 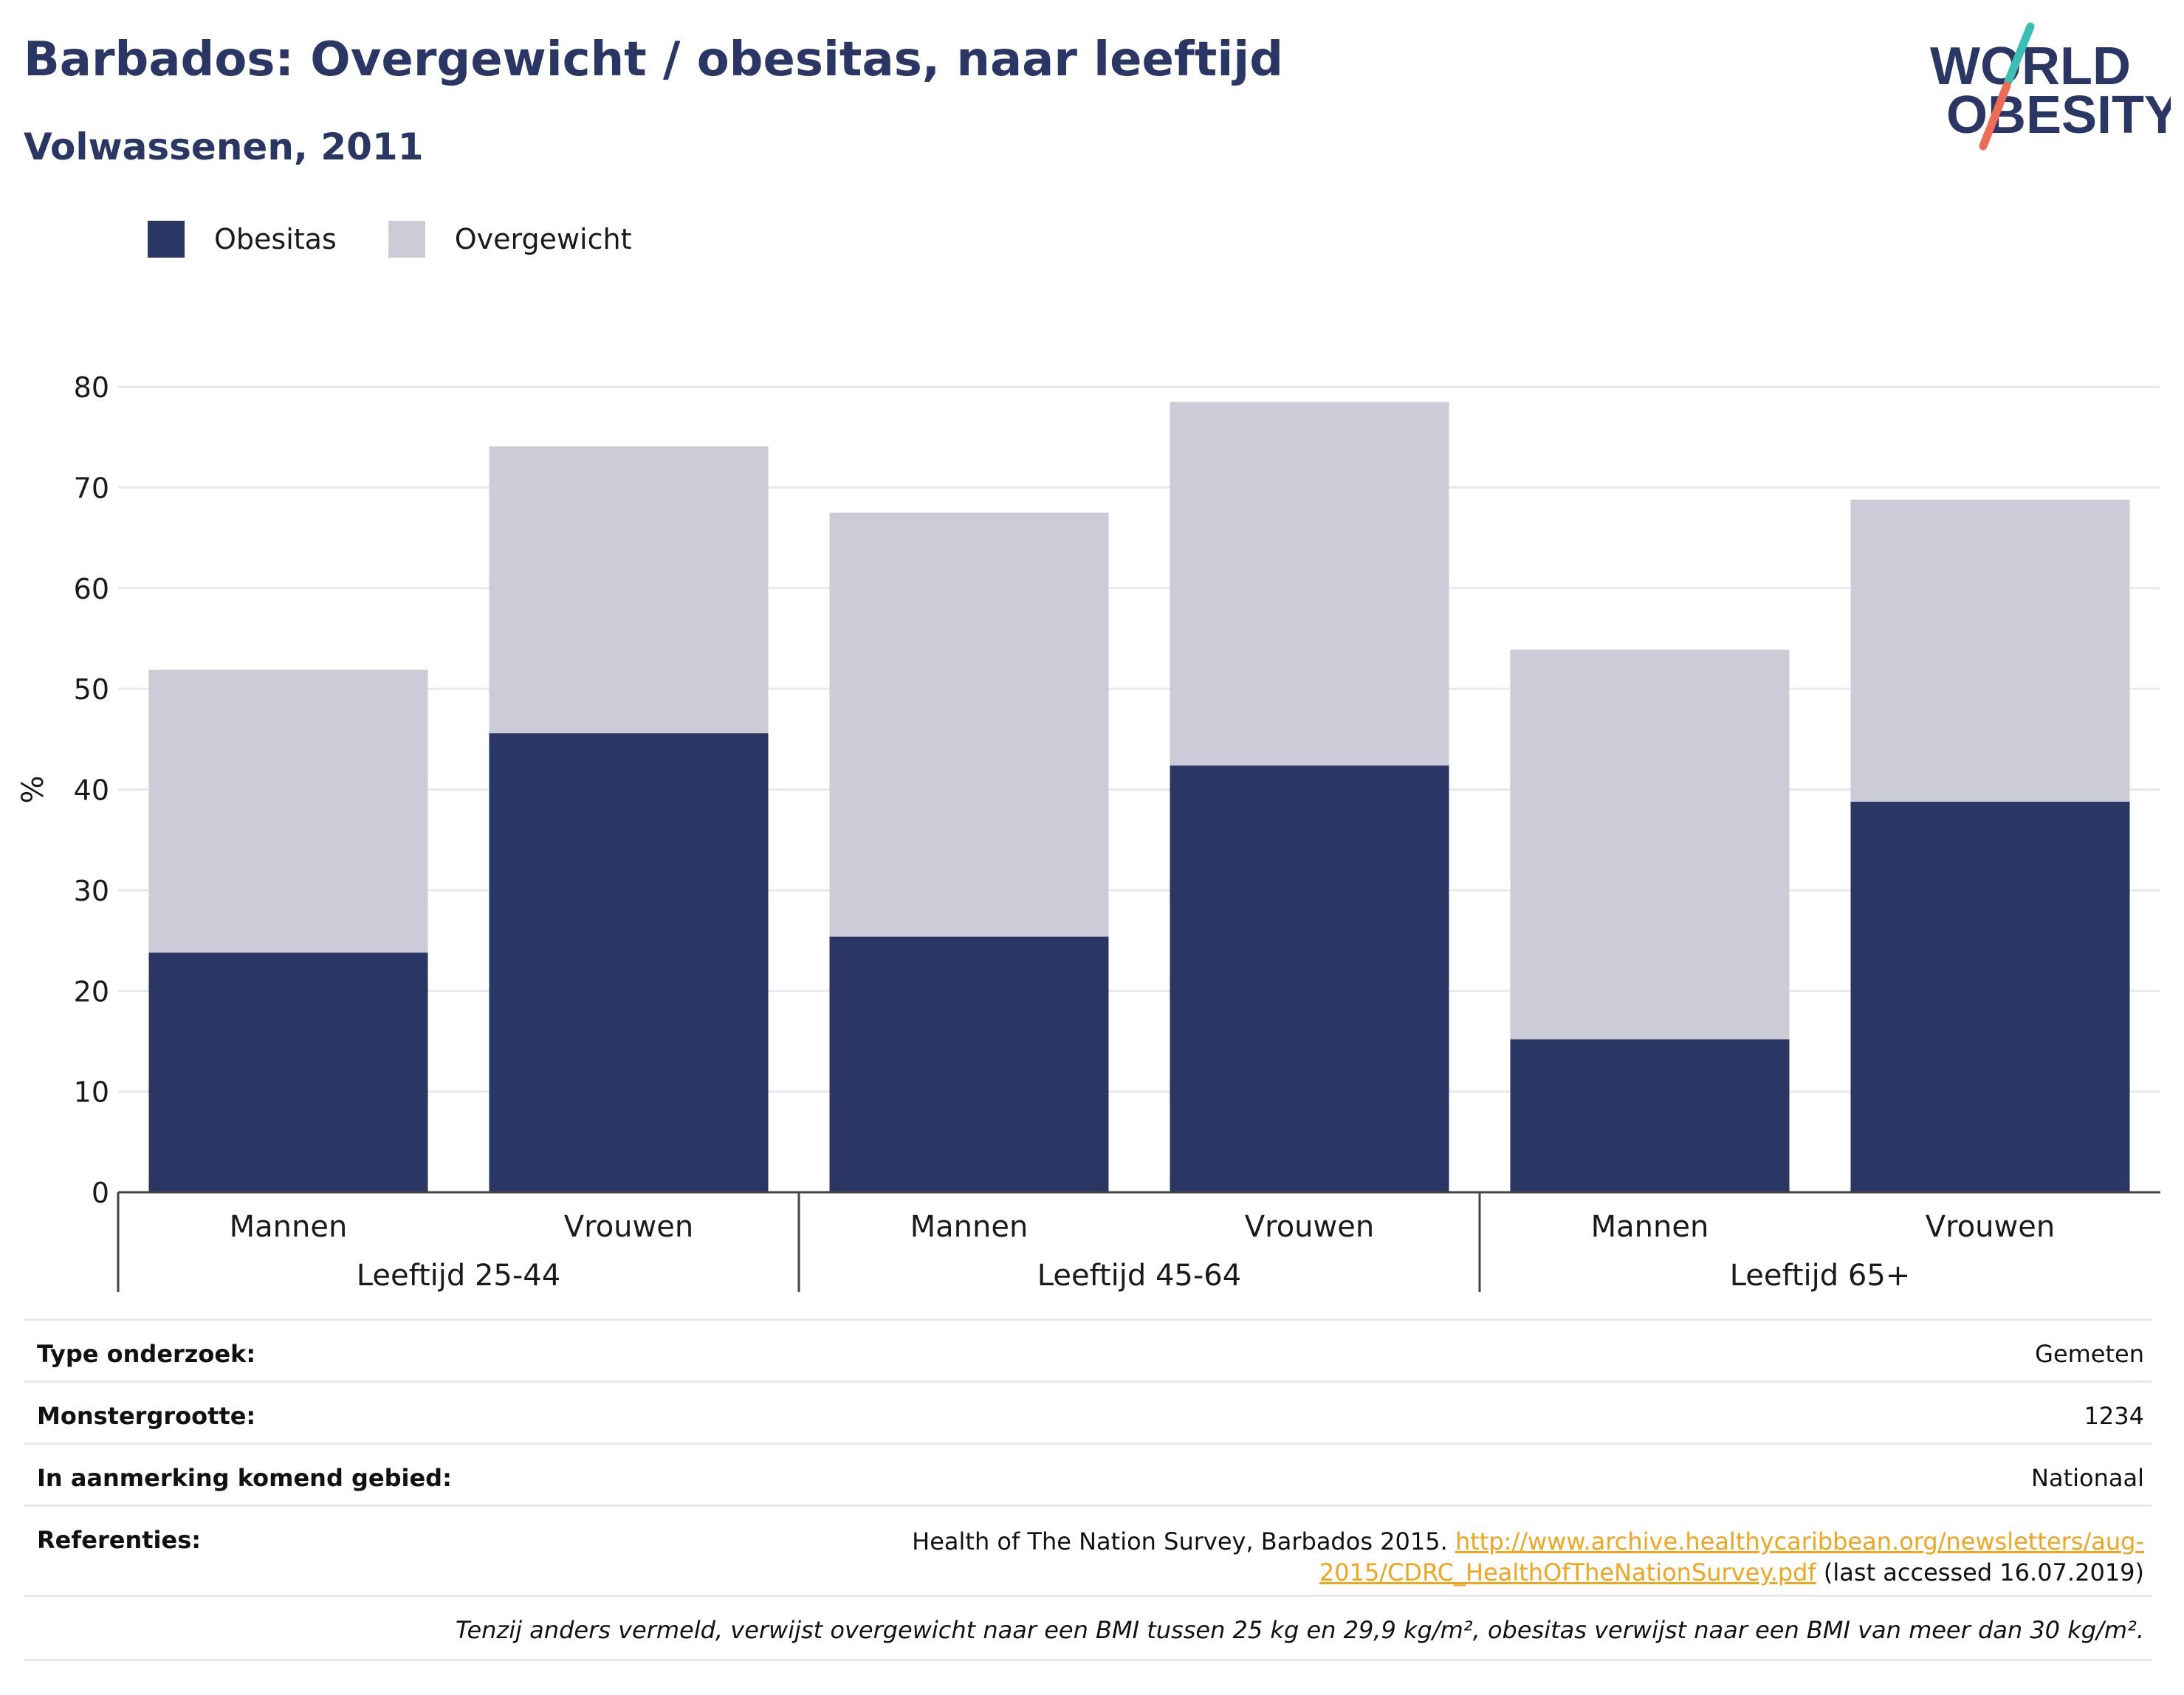 I want to click on logo-line1: WORLD, so click(x=2031, y=66).